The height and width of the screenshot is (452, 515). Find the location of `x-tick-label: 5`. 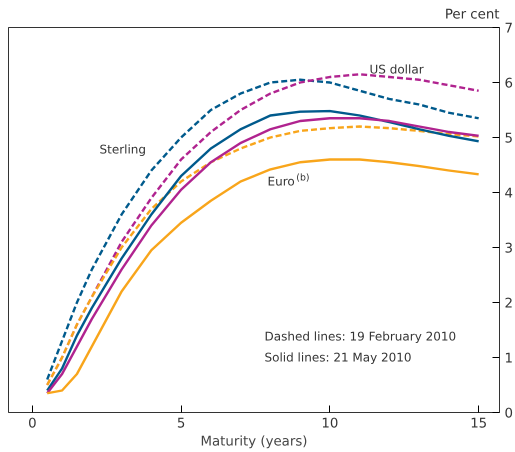

x-tick-label: 5 is located at coordinates (181, 424).